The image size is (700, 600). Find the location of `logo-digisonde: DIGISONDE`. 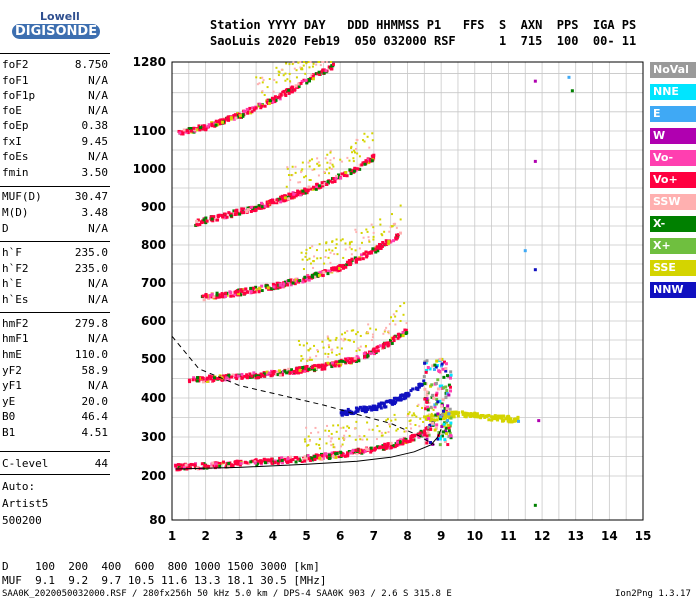

logo-digisonde: DIGISONDE is located at coordinates (56, 31).